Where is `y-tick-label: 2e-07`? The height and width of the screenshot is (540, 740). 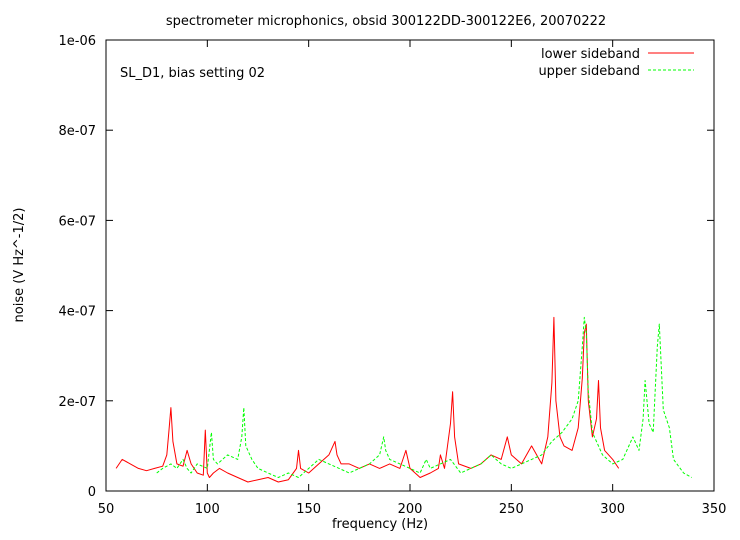
y-tick-label: 2e-07 is located at coordinates (77, 402).